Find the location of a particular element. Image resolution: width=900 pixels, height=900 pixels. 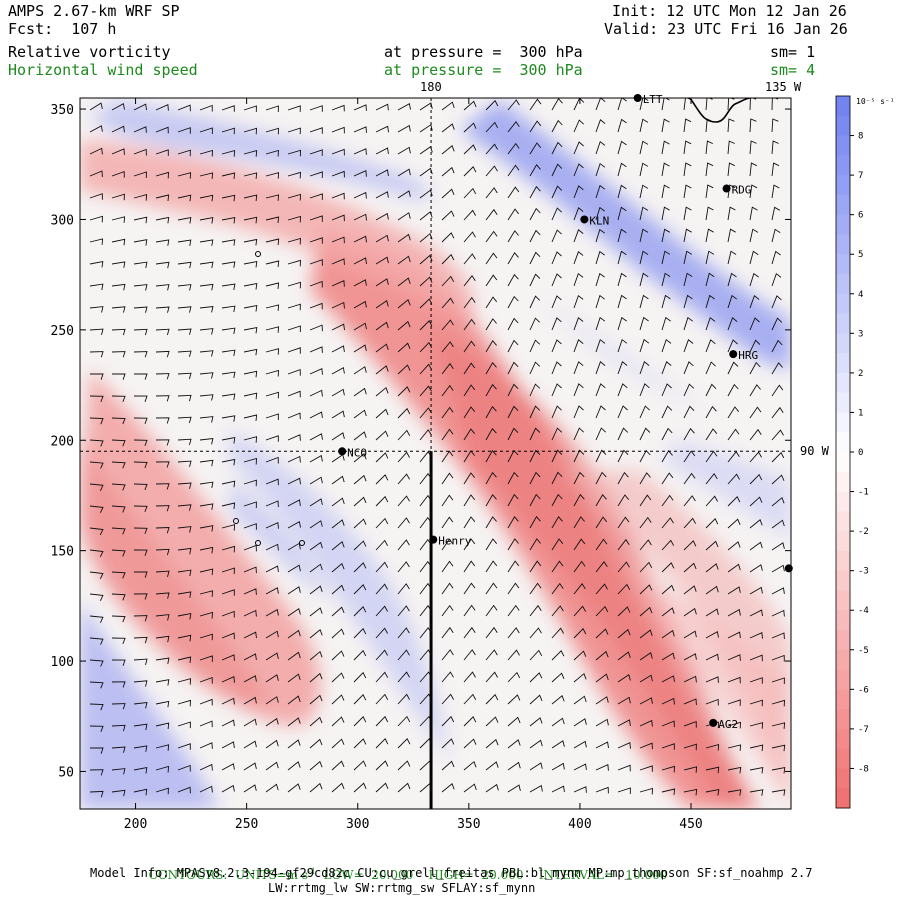

colorbar-tick-label: 8 is located at coordinates (860, 137).